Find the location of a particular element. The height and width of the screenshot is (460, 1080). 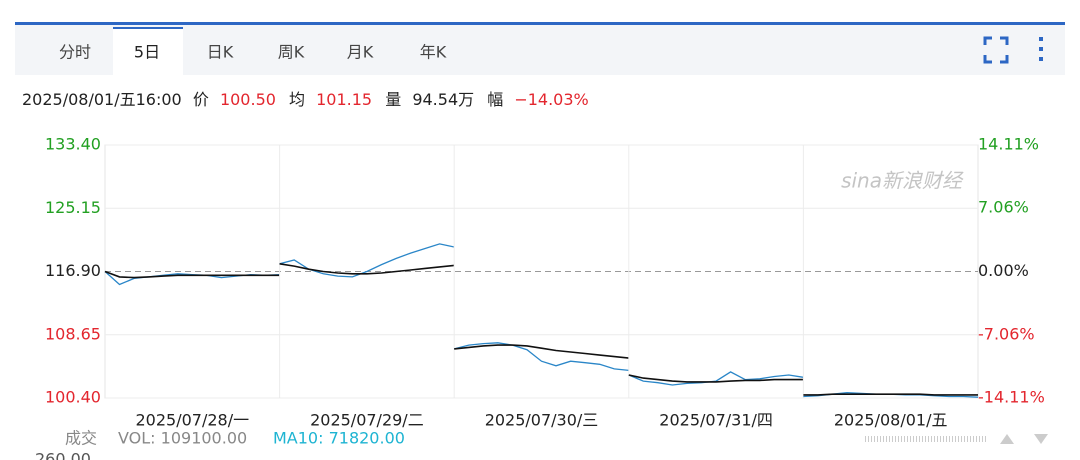

y-tick-label: 100.40 is located at coordinates (73, 397).